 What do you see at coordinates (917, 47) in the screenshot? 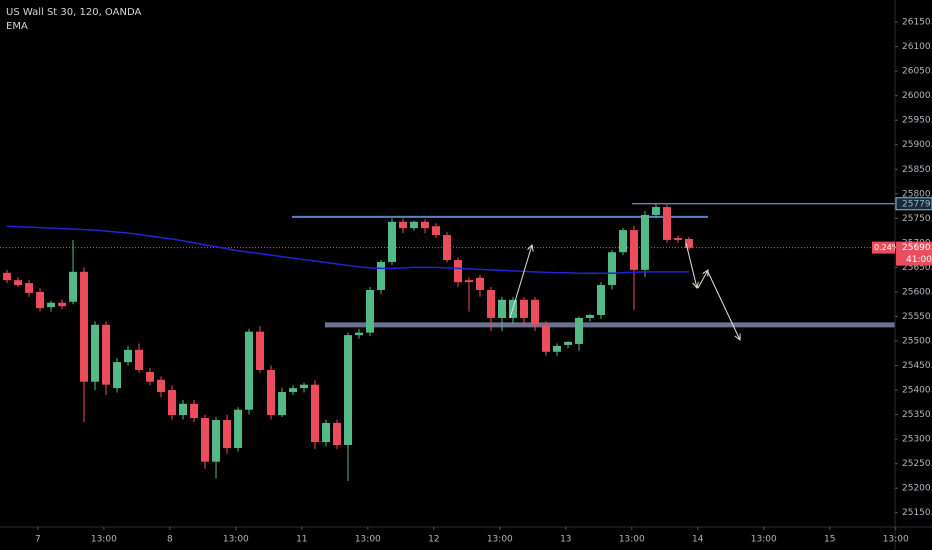
I see `y-tick-label: 26100.0` at bounding box center [917, 47].